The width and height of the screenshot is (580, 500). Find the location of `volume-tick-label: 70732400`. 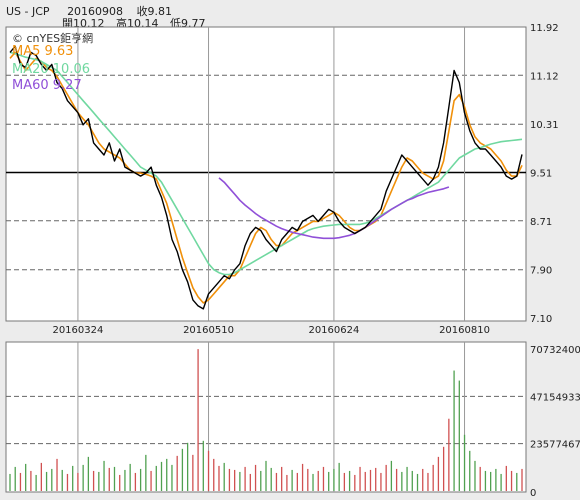

volume-tick-label: 70732400 is located at coordinates (555, 350).